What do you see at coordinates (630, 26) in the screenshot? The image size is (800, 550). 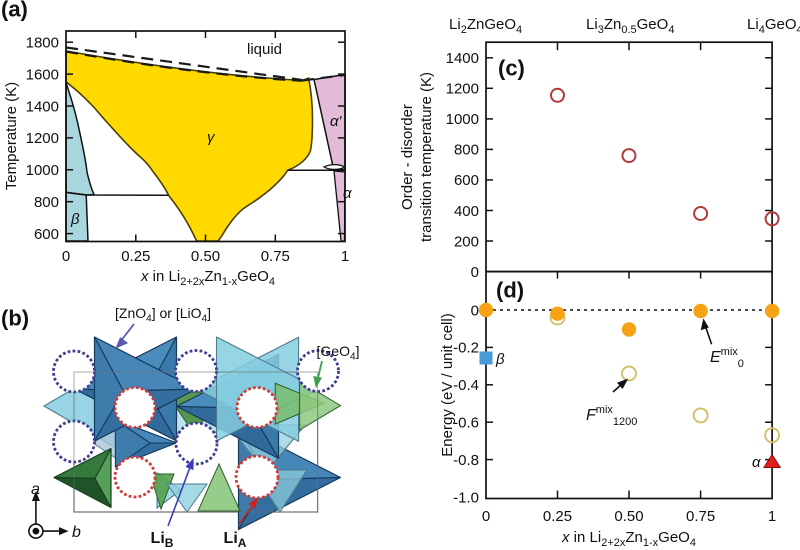 I see `svg-text: Li3Zn0.5GeO4` at bounding box center [630, 26].